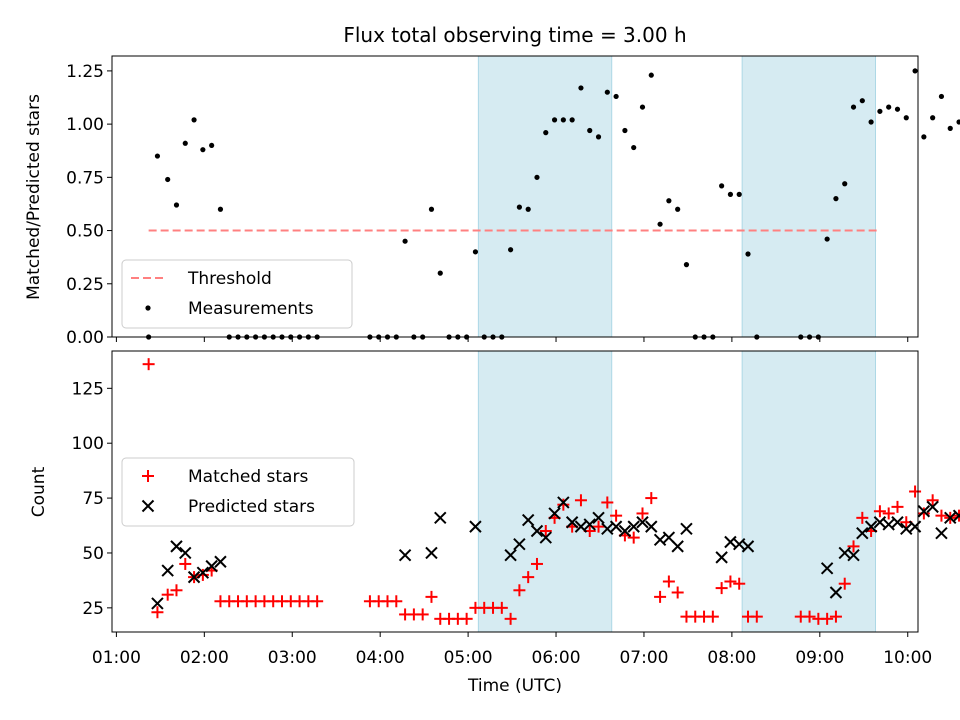 The image size is (960, 720). Describe the element at coordinates (468, 658) in the screenshot. I see `xtick-label: 05:00` at that location.